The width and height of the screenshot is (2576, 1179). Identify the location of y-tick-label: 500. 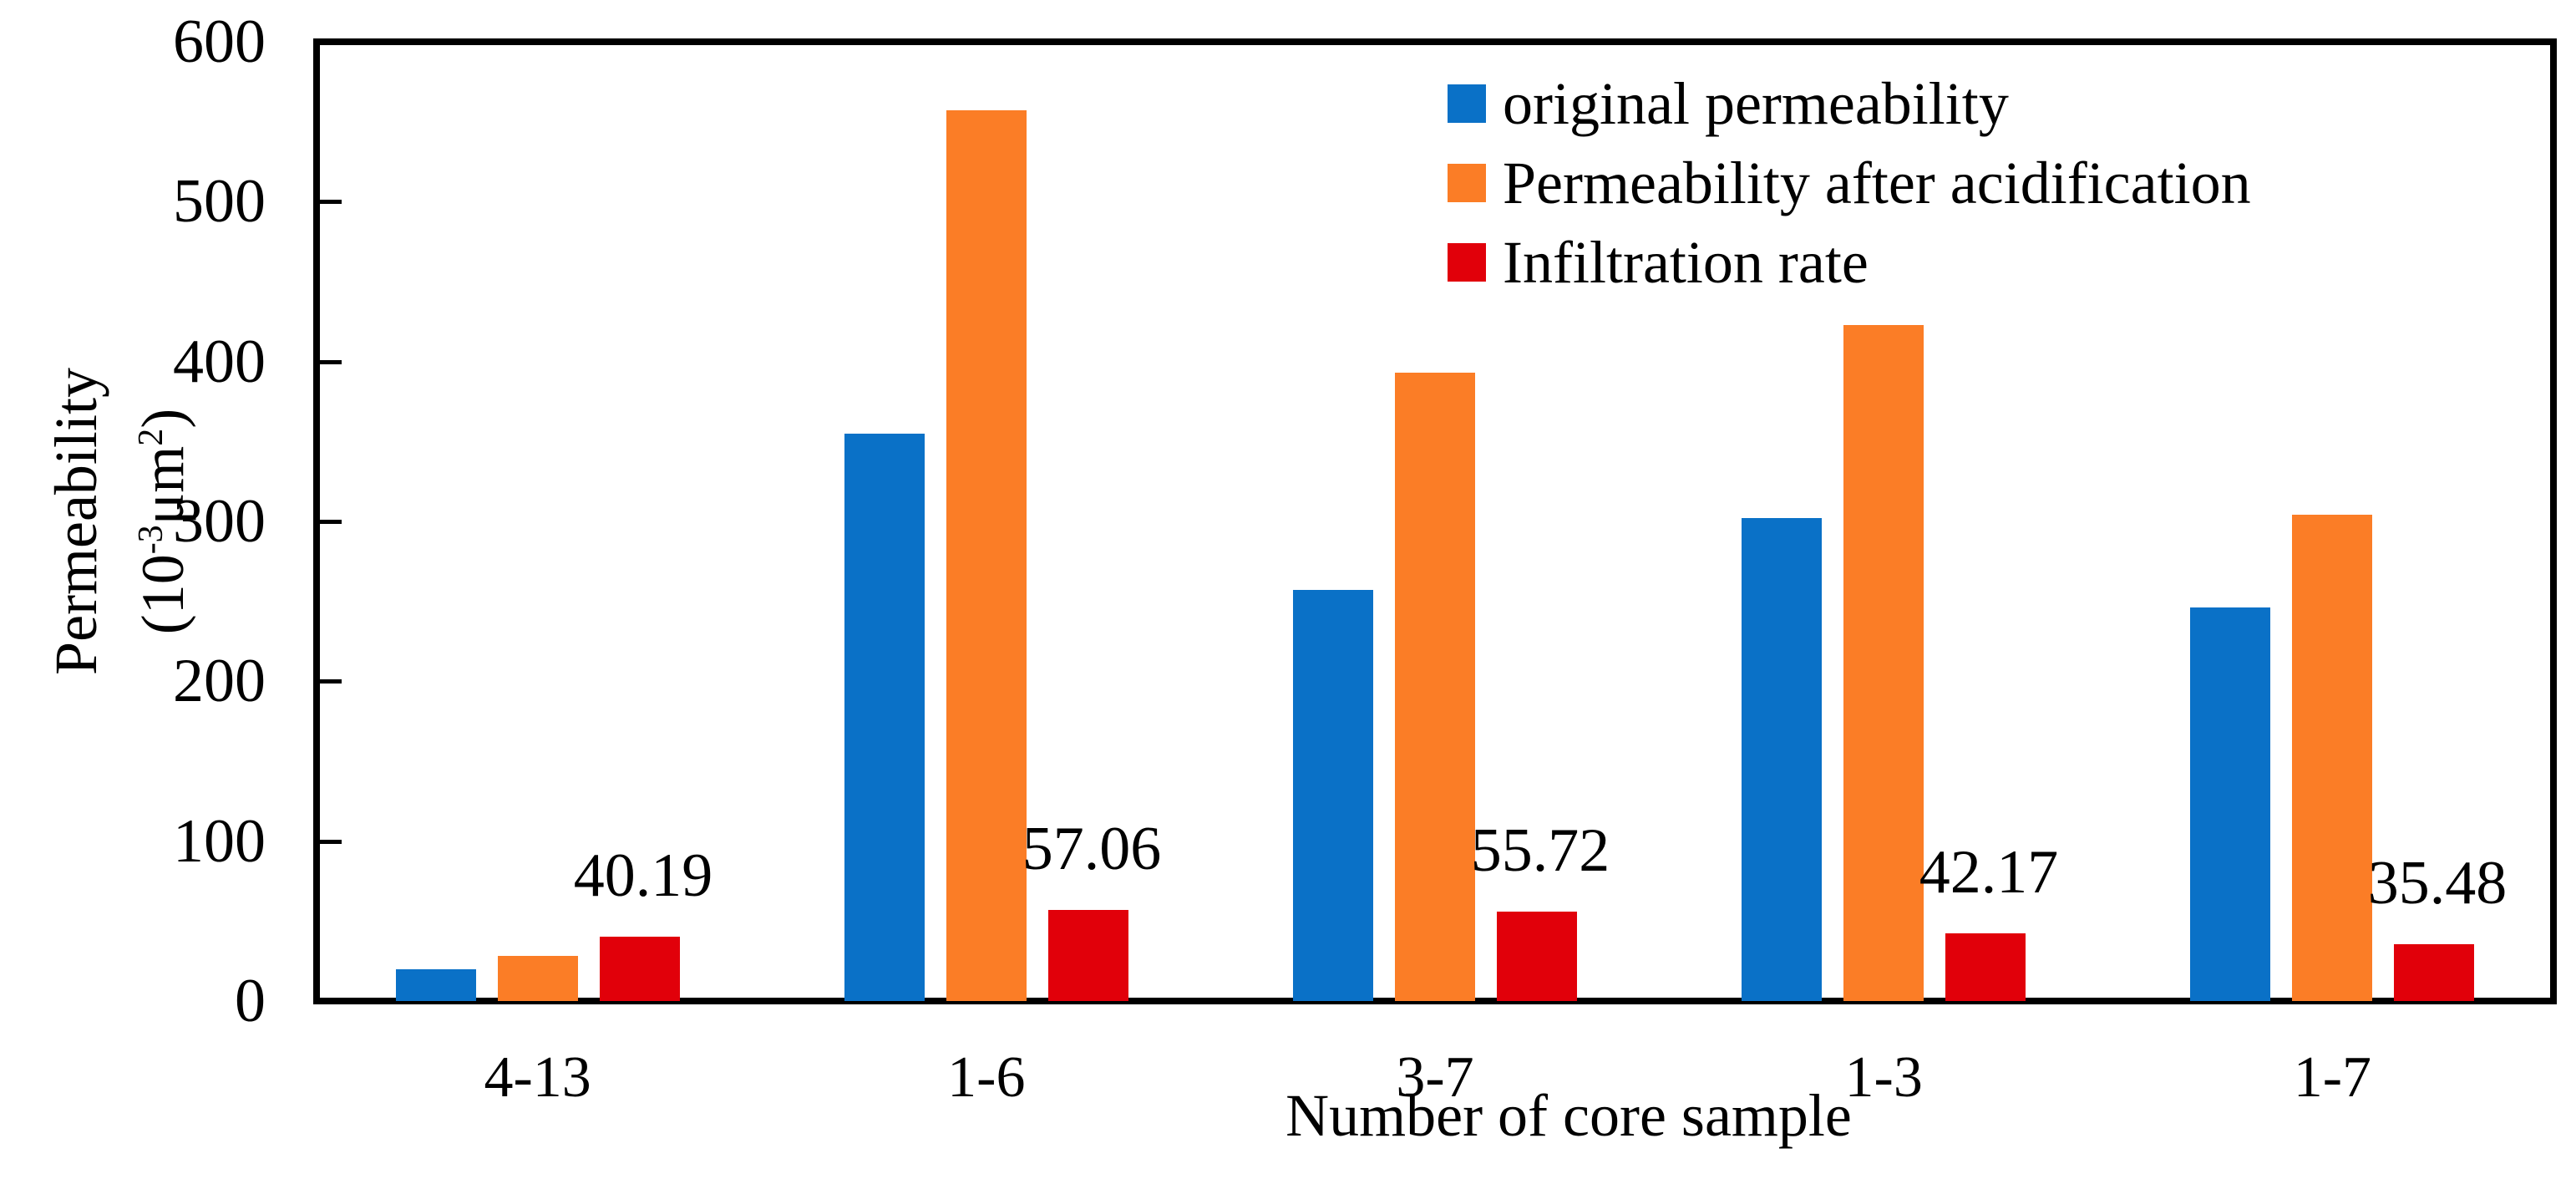
(220, 201).